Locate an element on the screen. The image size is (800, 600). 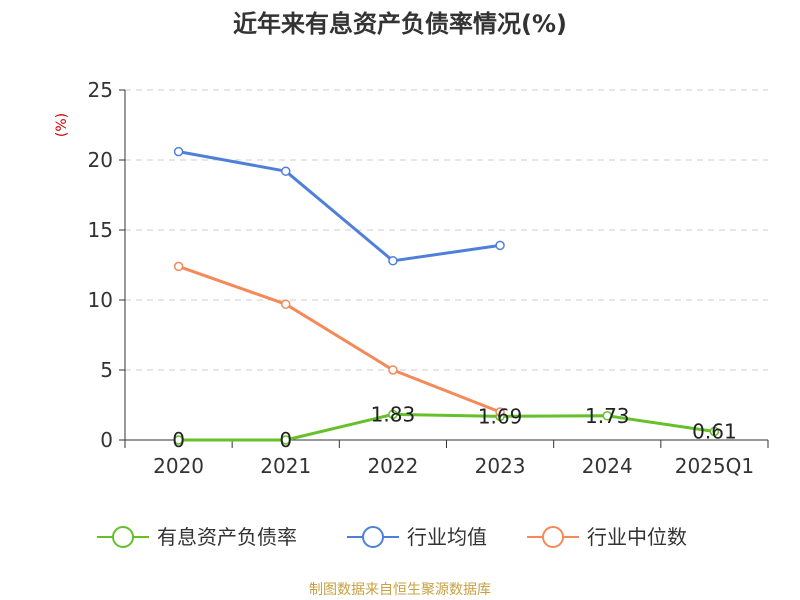
x-tick-label: 2022 is located at coordinates (392, 466).